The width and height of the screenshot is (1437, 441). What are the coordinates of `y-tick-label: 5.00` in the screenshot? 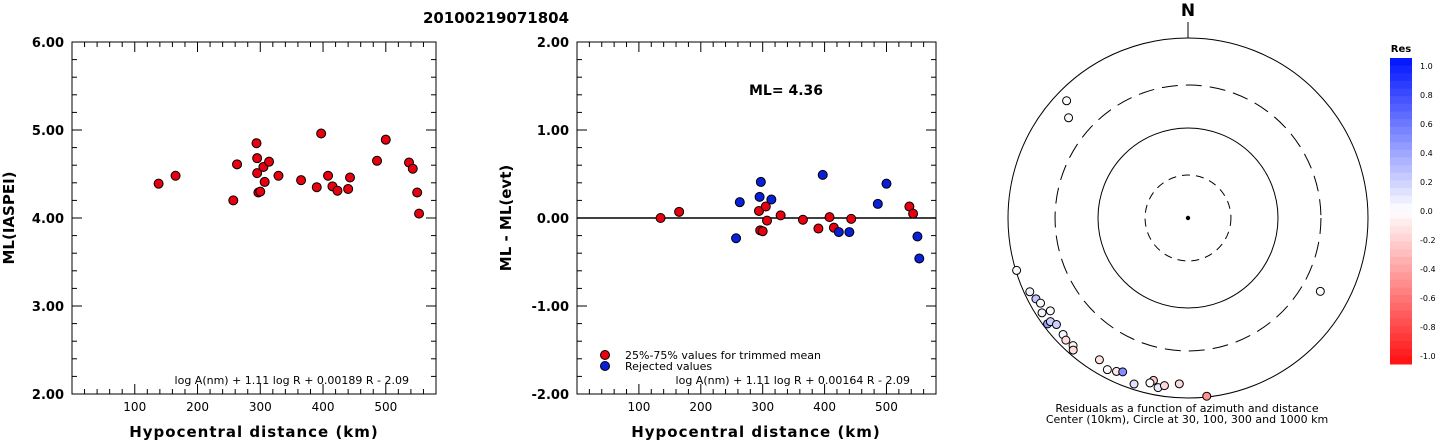 It's located at (48, 131).